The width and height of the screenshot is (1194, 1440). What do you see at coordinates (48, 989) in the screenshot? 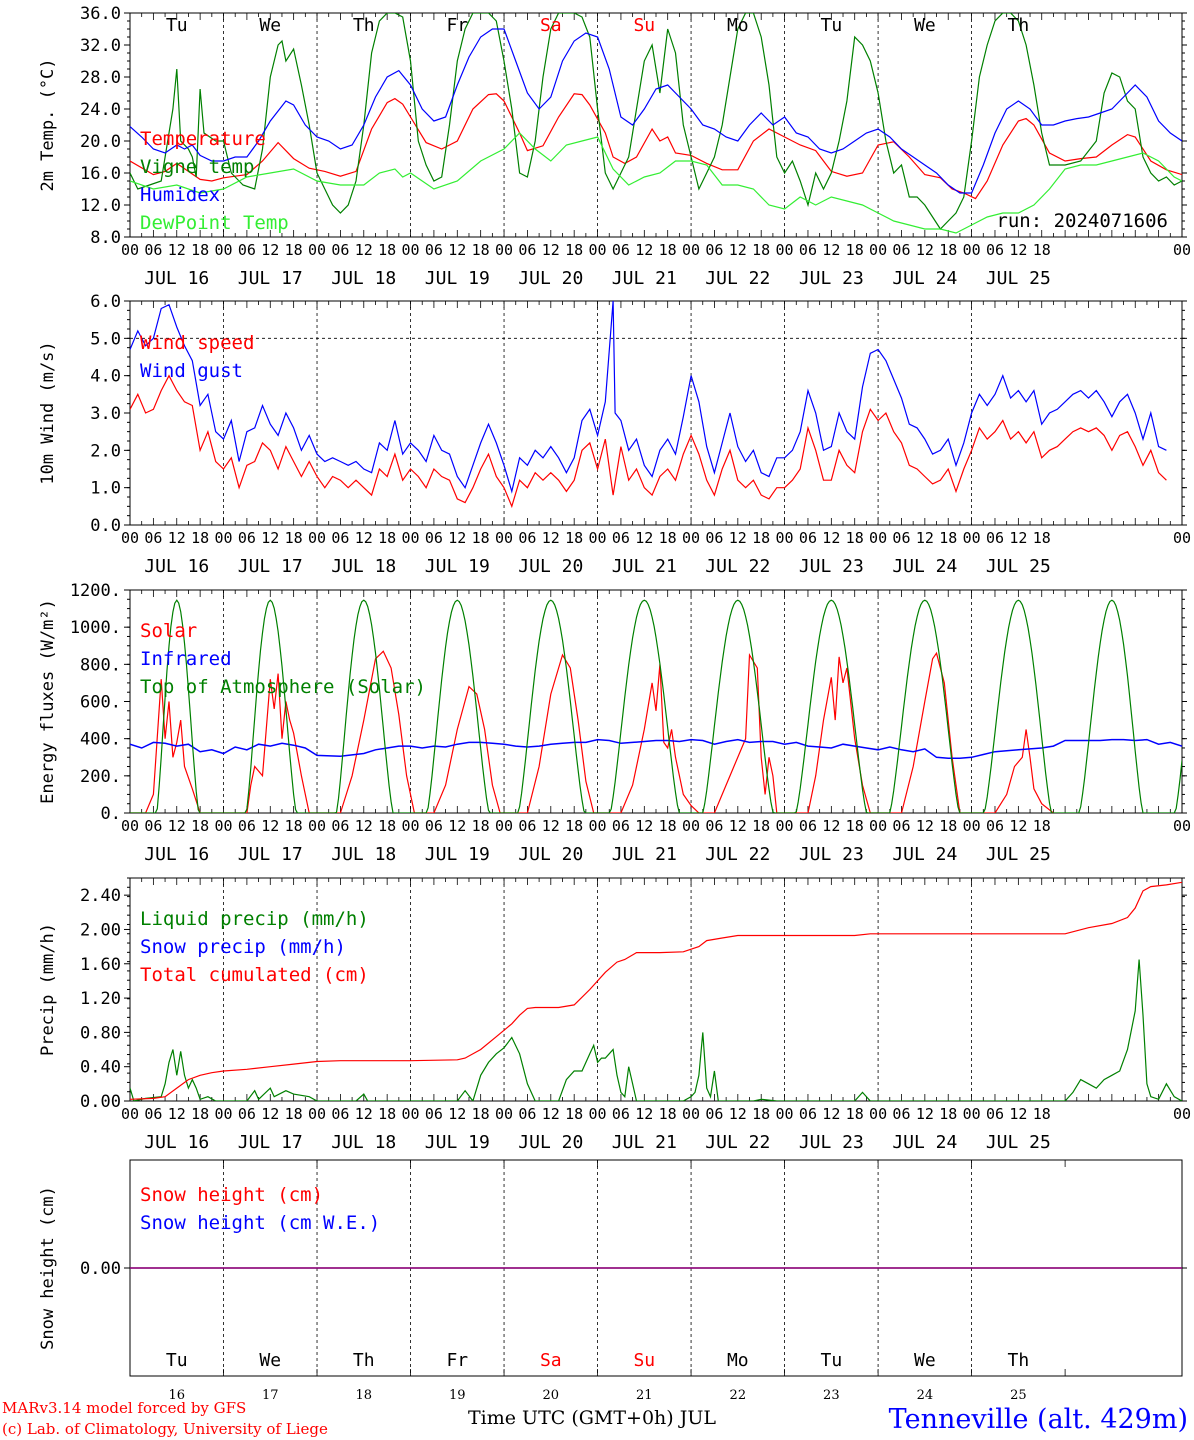
I see `y-axis-label: Precip (mm/h)` at bounding box center [48, 989].